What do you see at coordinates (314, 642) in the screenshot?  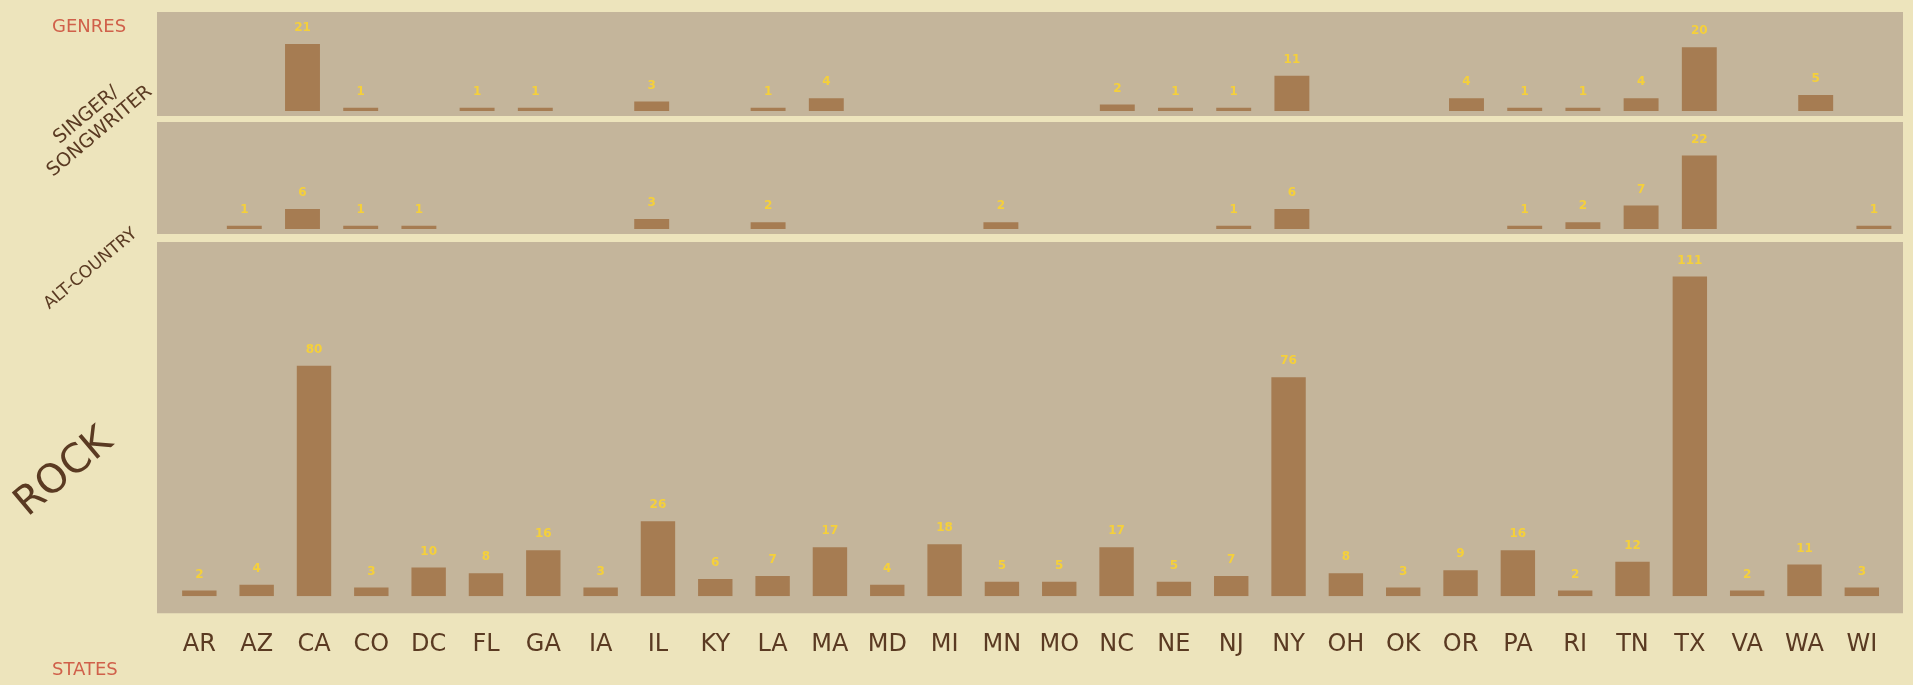 I see `x-tick-label: CA` at bounding box center [314, 642].